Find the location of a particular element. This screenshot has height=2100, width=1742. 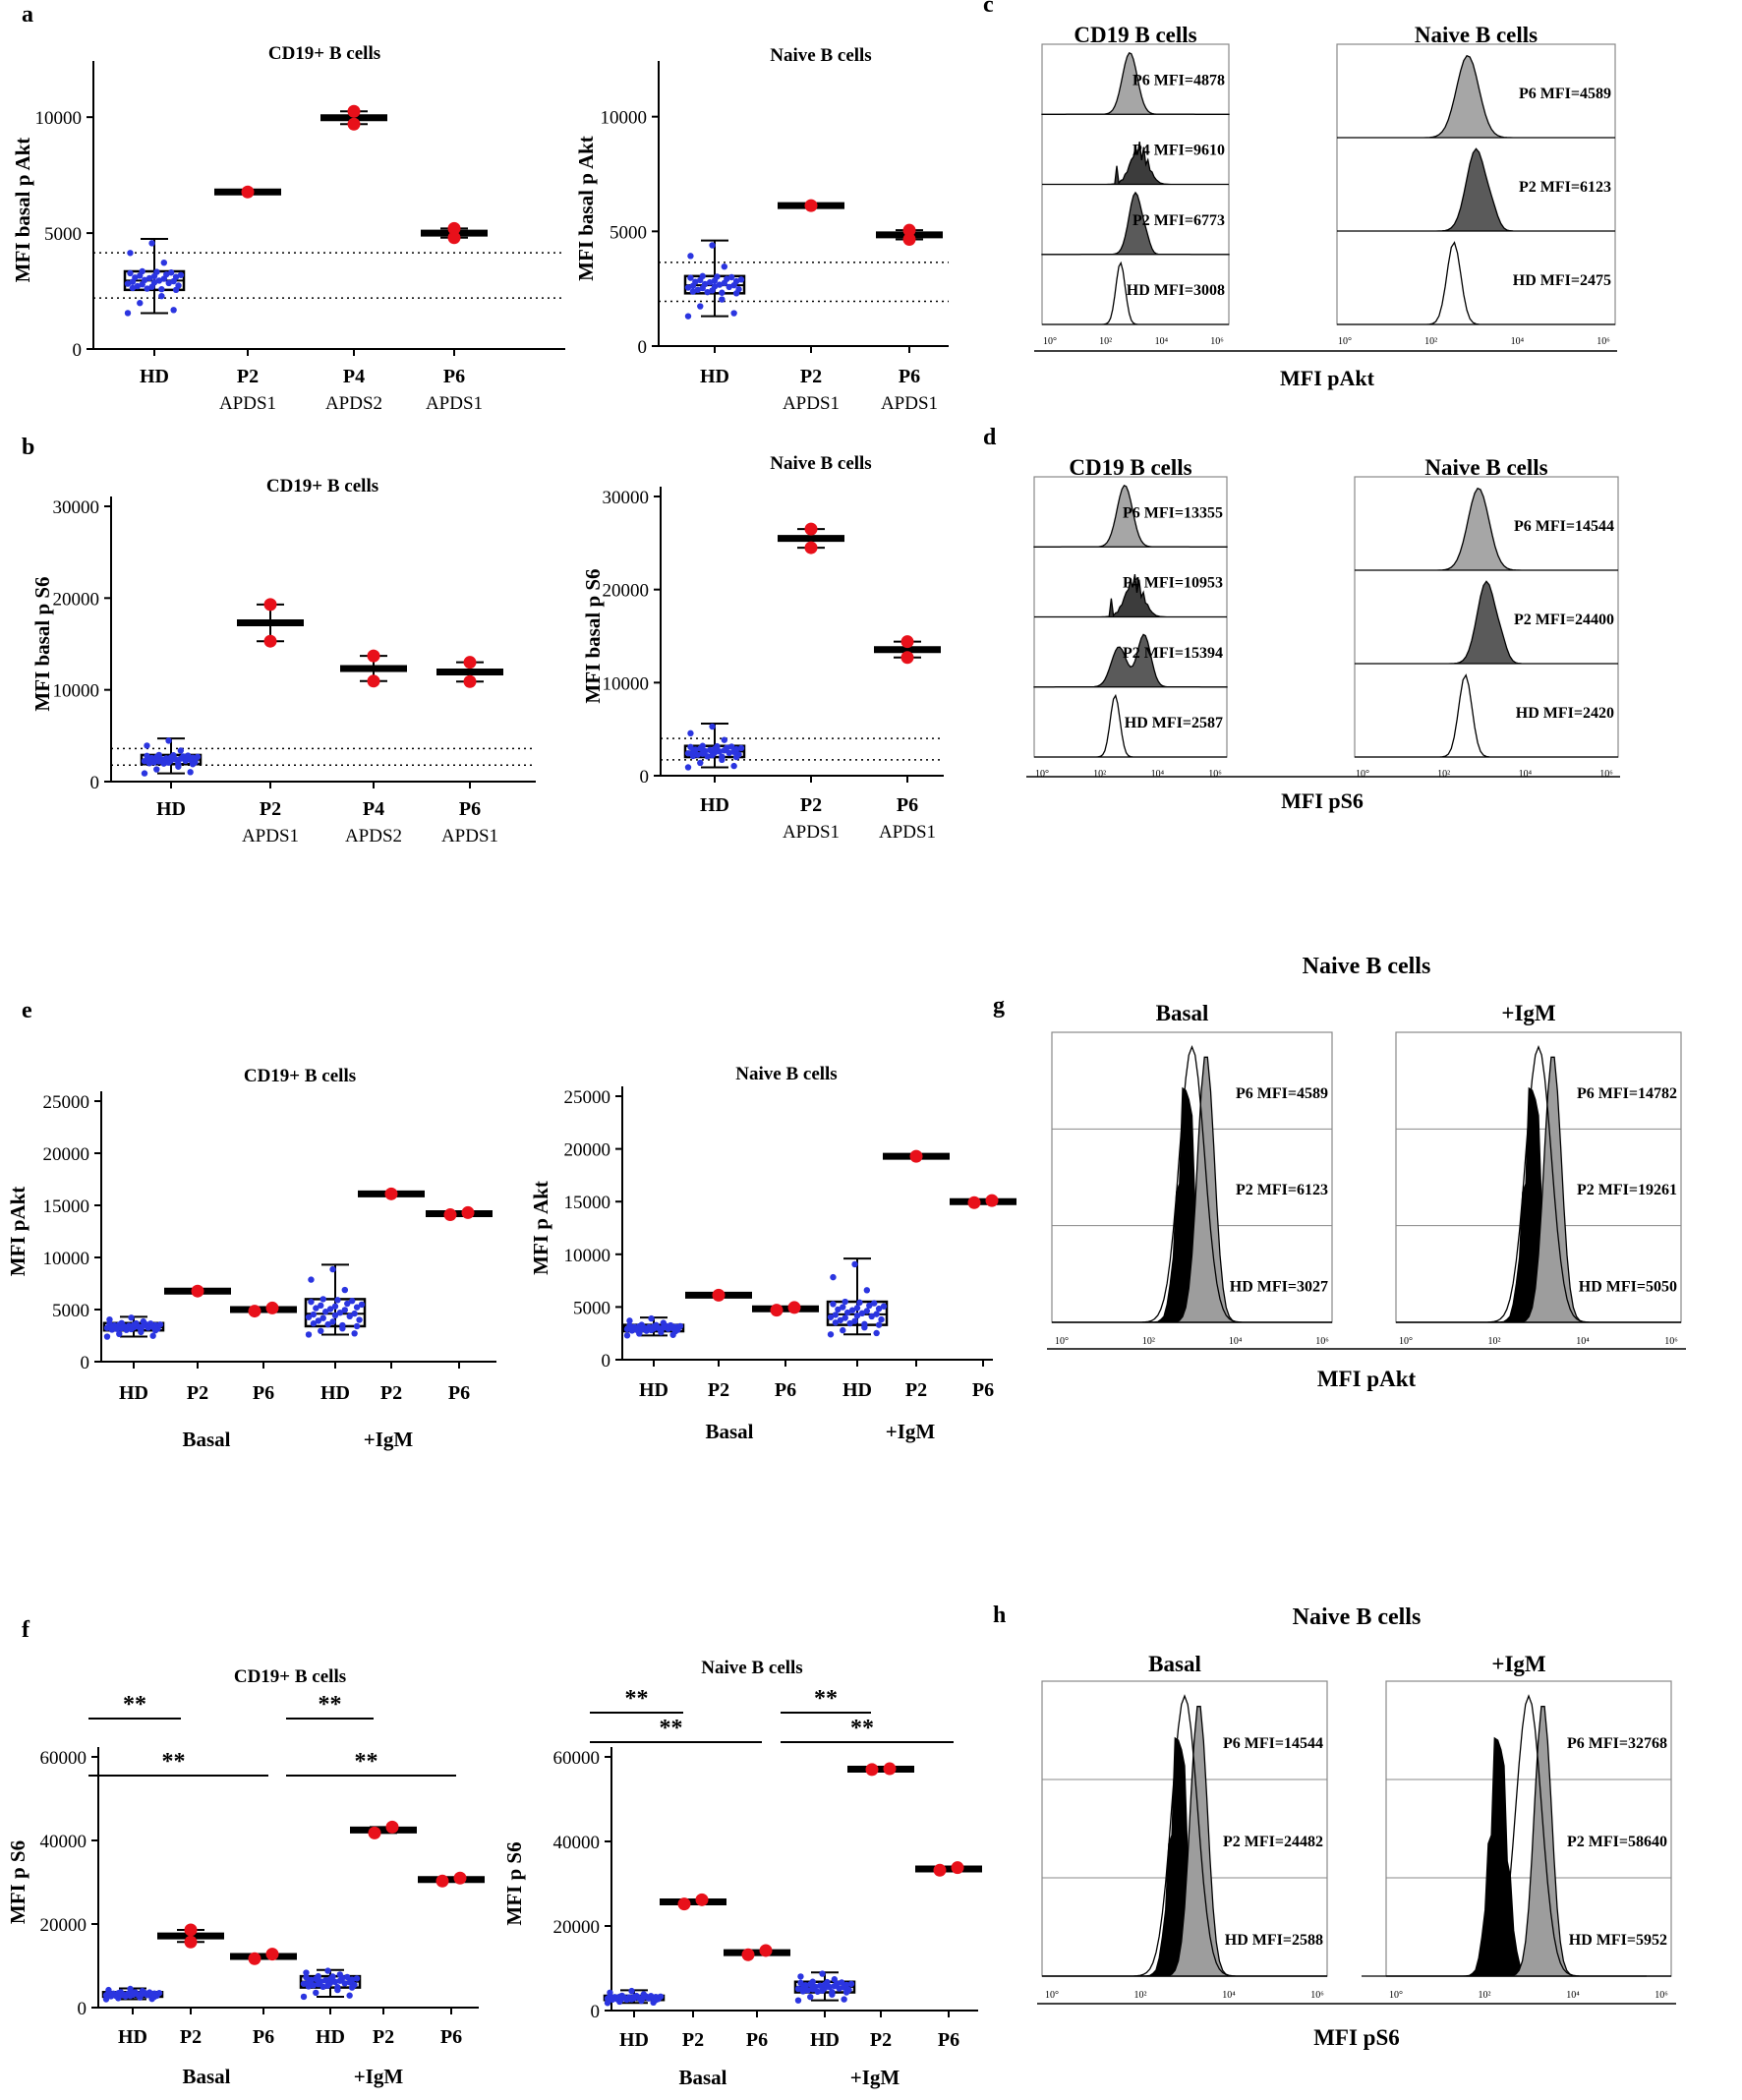

hist-panel-title: Basal is located at coordinates (1174, 1664).